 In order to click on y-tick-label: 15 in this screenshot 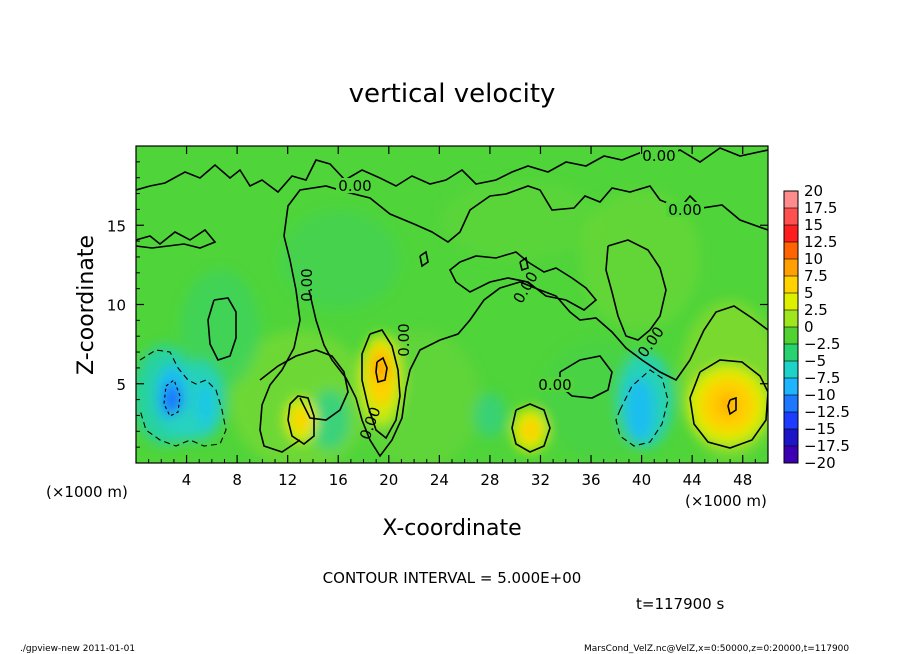, I will do `click(116, 226)`.